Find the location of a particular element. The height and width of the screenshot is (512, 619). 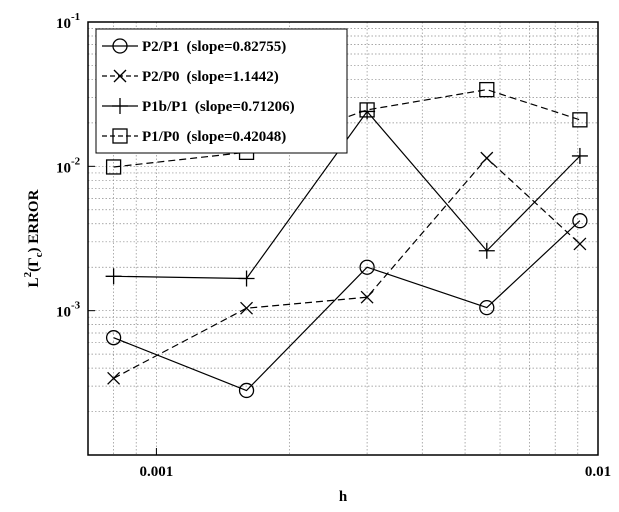

series-line is located at coordinates (347, 128).